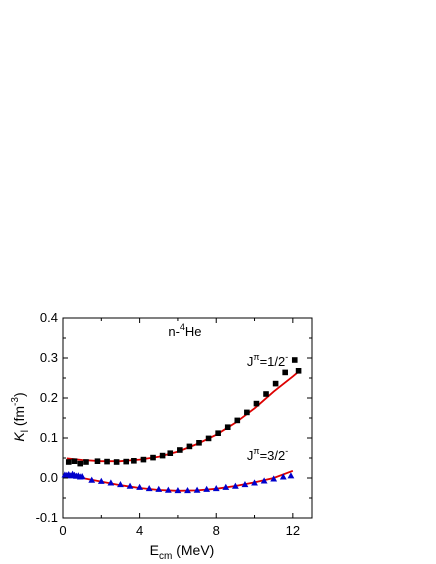 The image size is (436, 564). What do you see at coordinates (293, 530) in the screenshot?
I see `x-tick-label: 12` at bounding box center [293, 530].